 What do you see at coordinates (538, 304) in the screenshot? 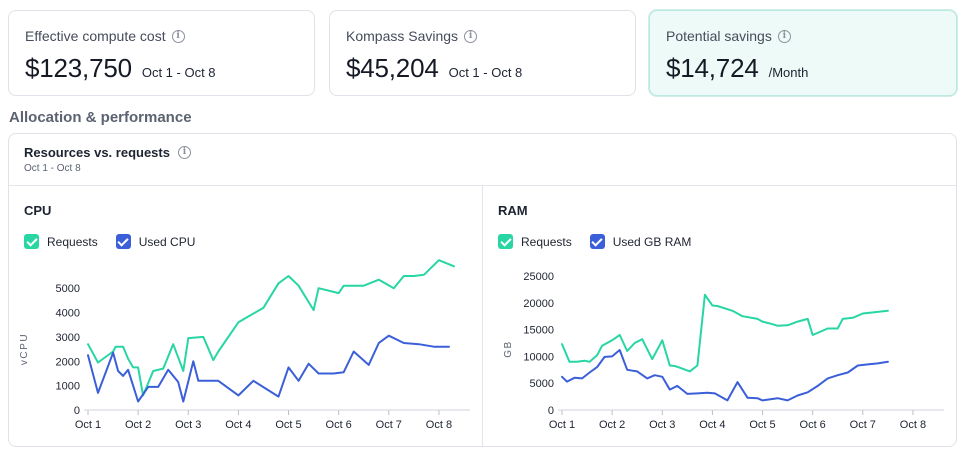
I see `y-tick-label: 20000` at bounding box center [538, 304].